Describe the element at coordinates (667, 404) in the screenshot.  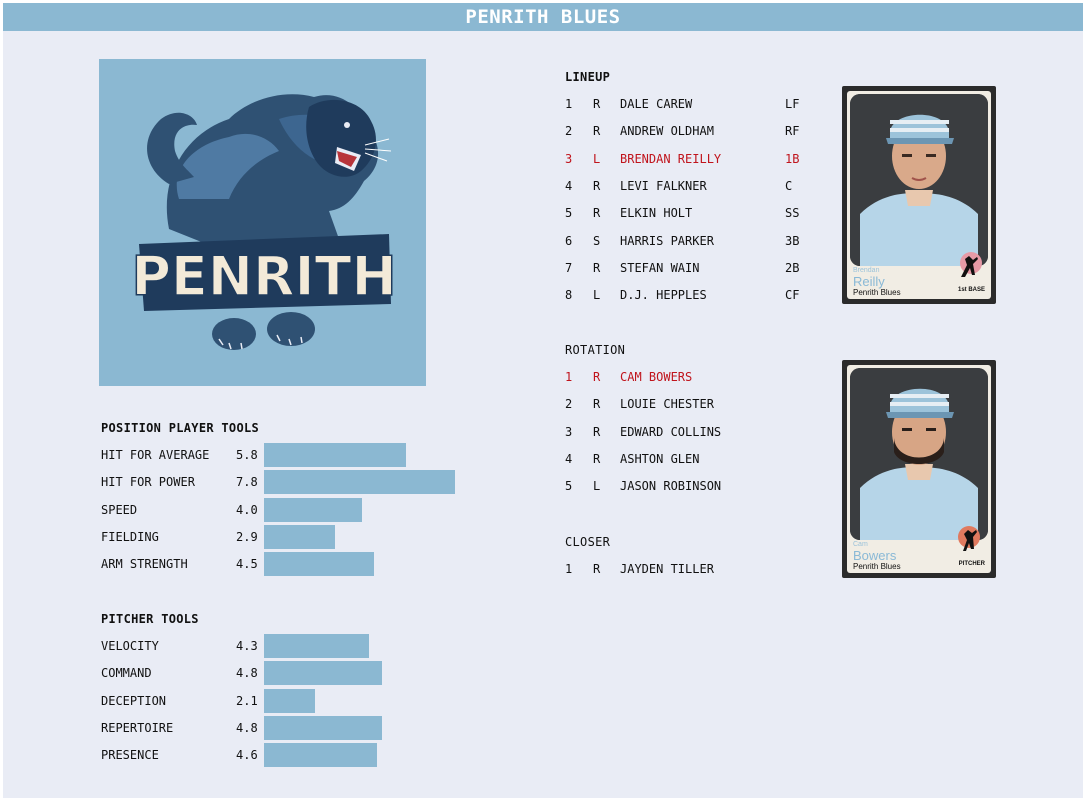
I see `player-name: LOUIE CHESTER` at that location.